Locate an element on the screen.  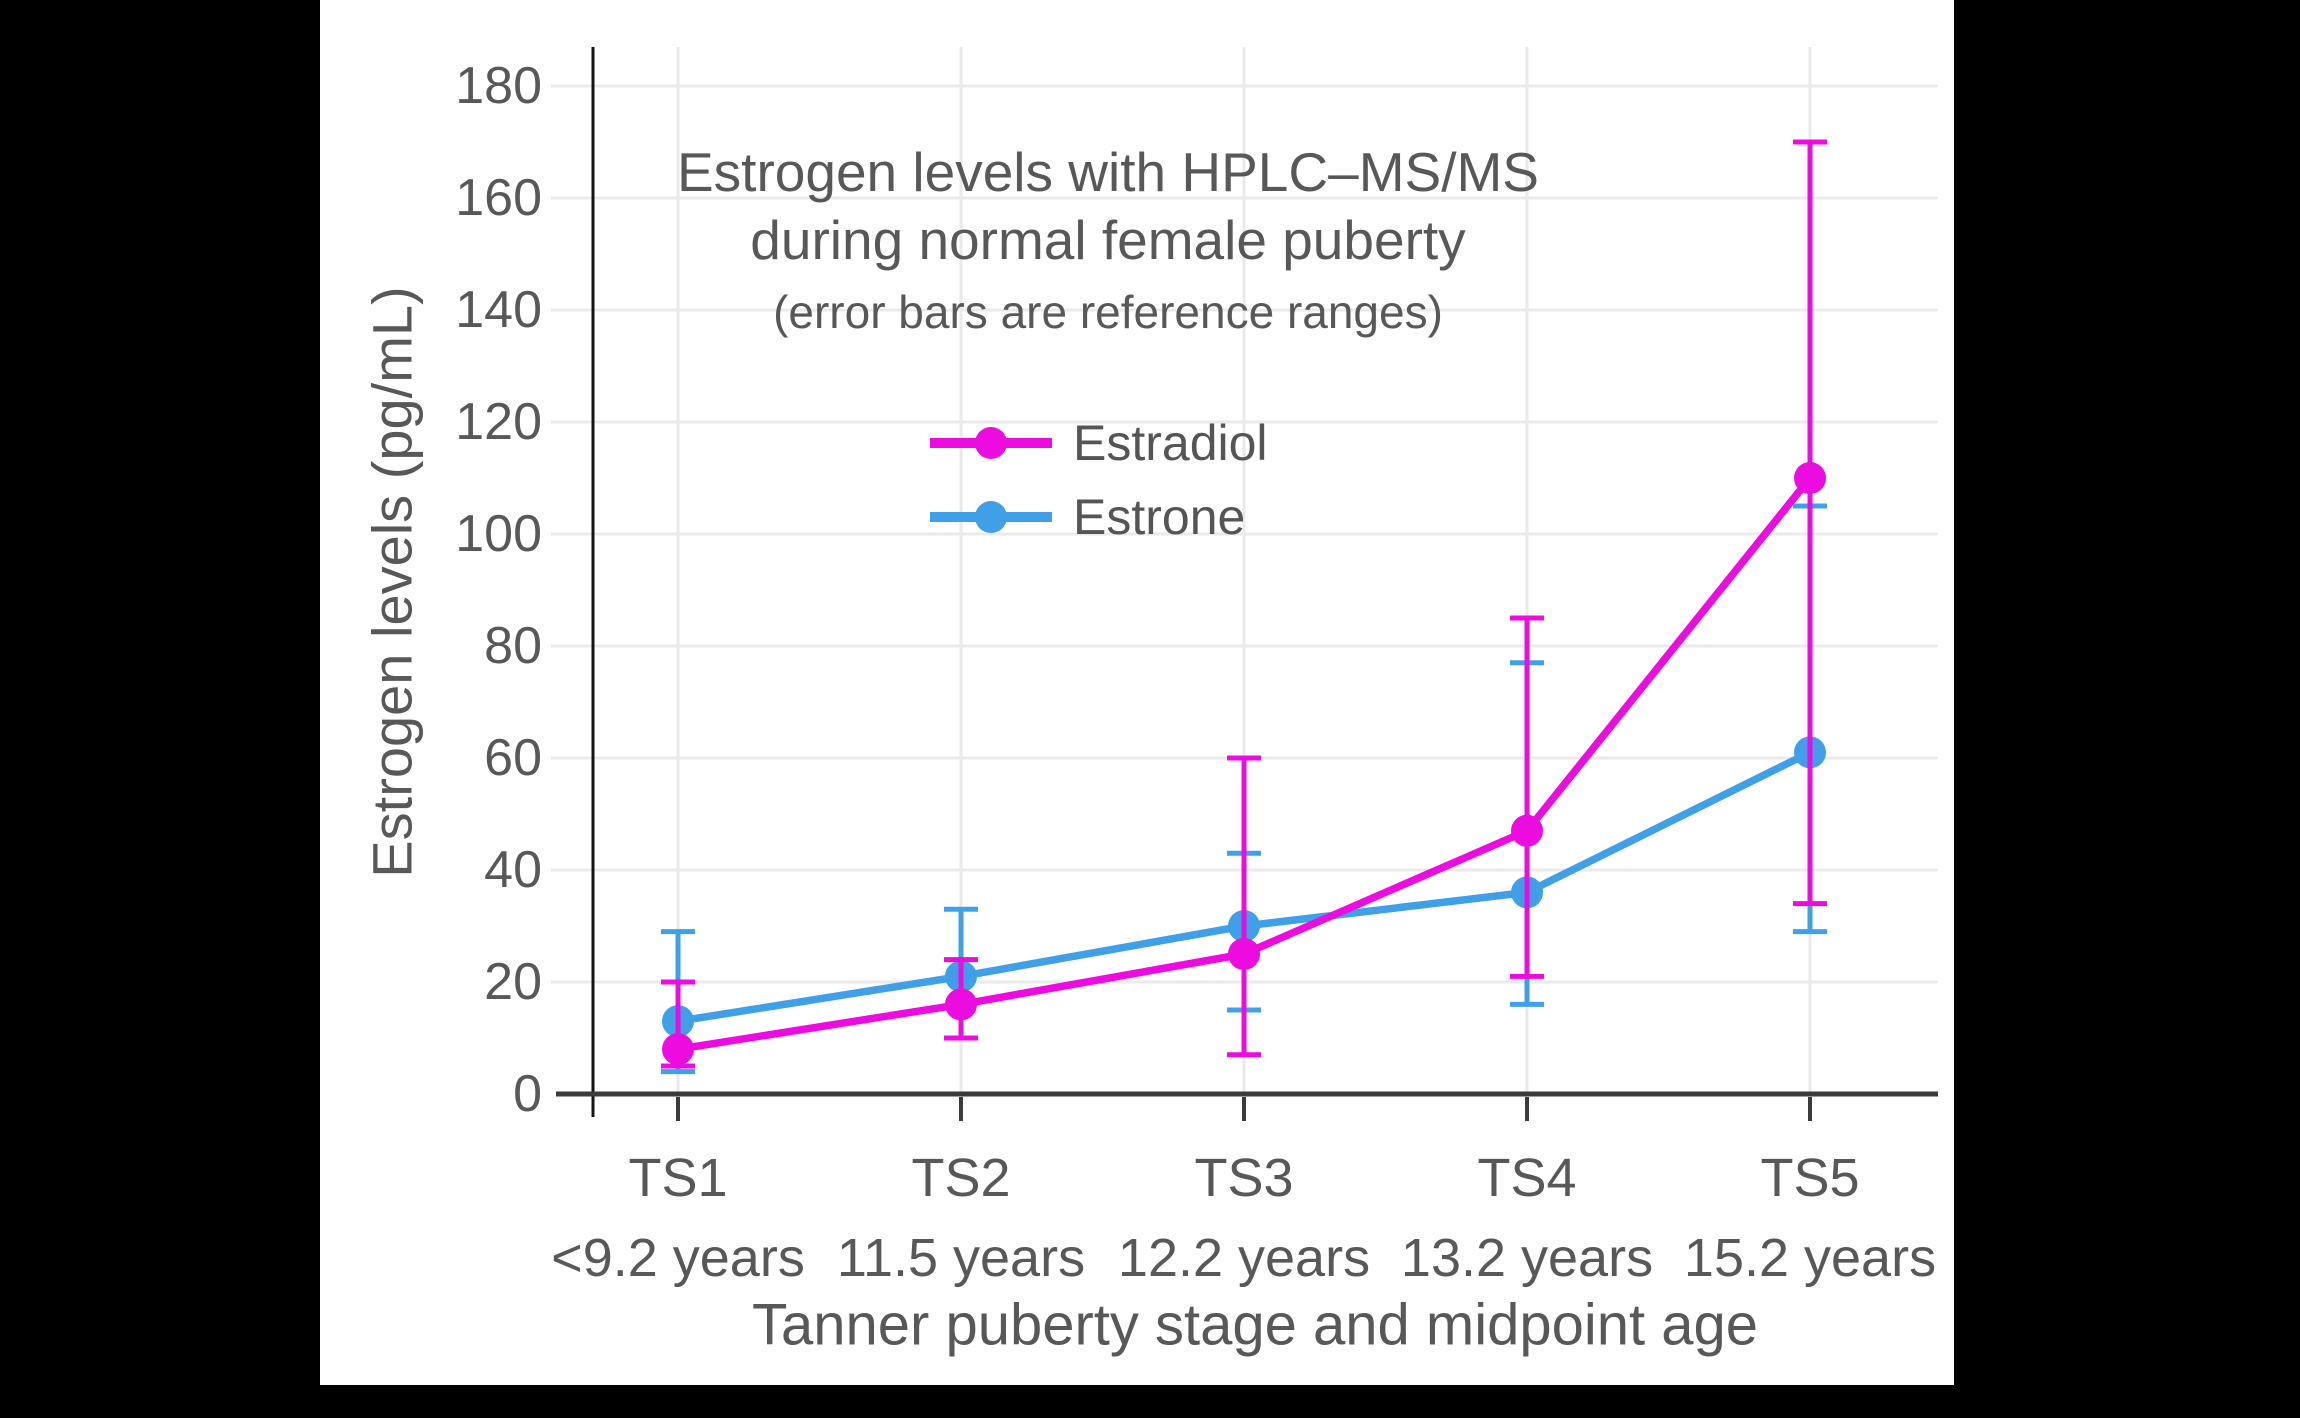
y-tick-label: 60 is located at coordinates (513, 758).